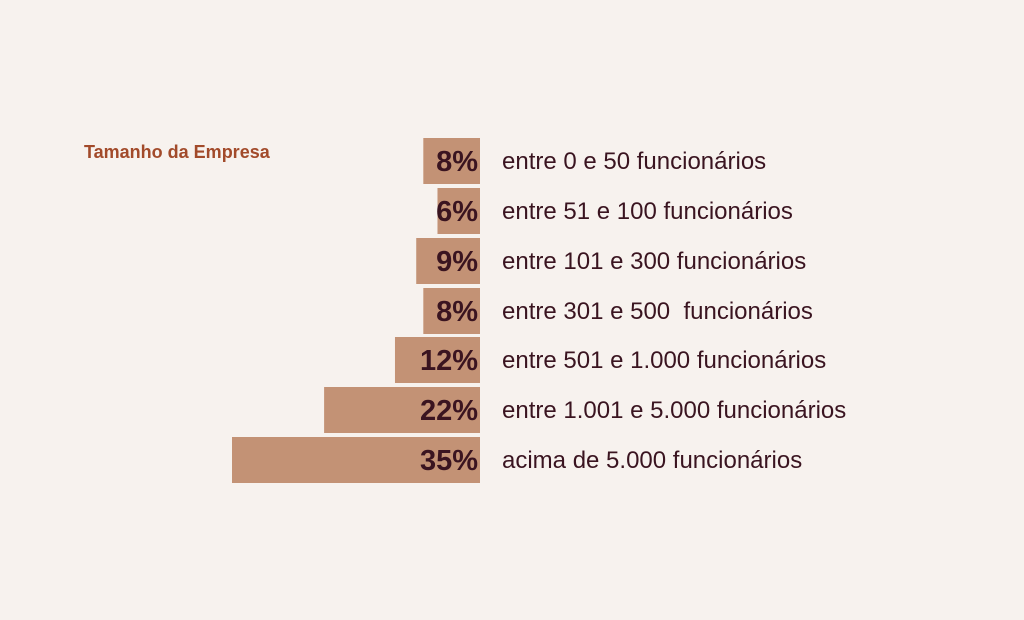 This screenshot has width=1024, height=620. What do you see at coordinates (449, 411) in the screenshot?
I see `bar-value-label: 22%` at bounding box center [449, 411].